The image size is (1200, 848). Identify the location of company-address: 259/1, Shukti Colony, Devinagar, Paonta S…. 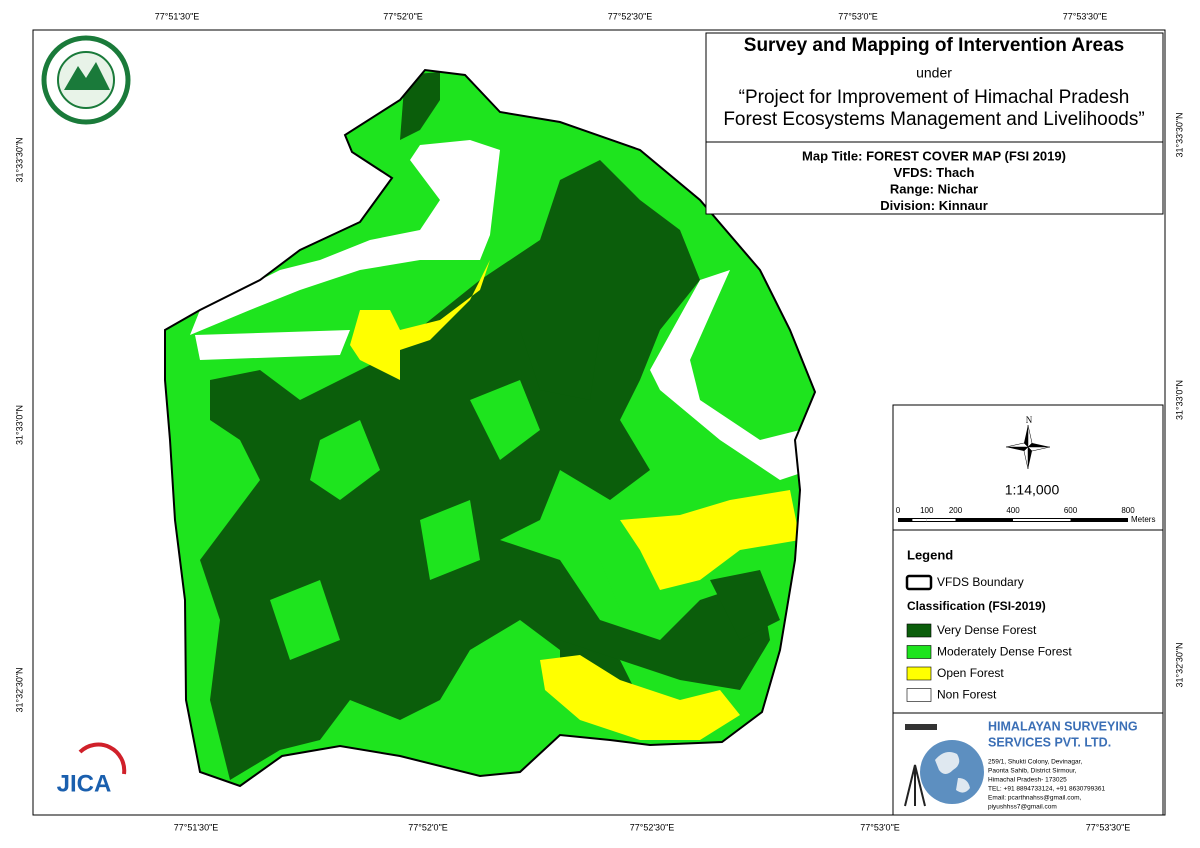
(1046, 785).